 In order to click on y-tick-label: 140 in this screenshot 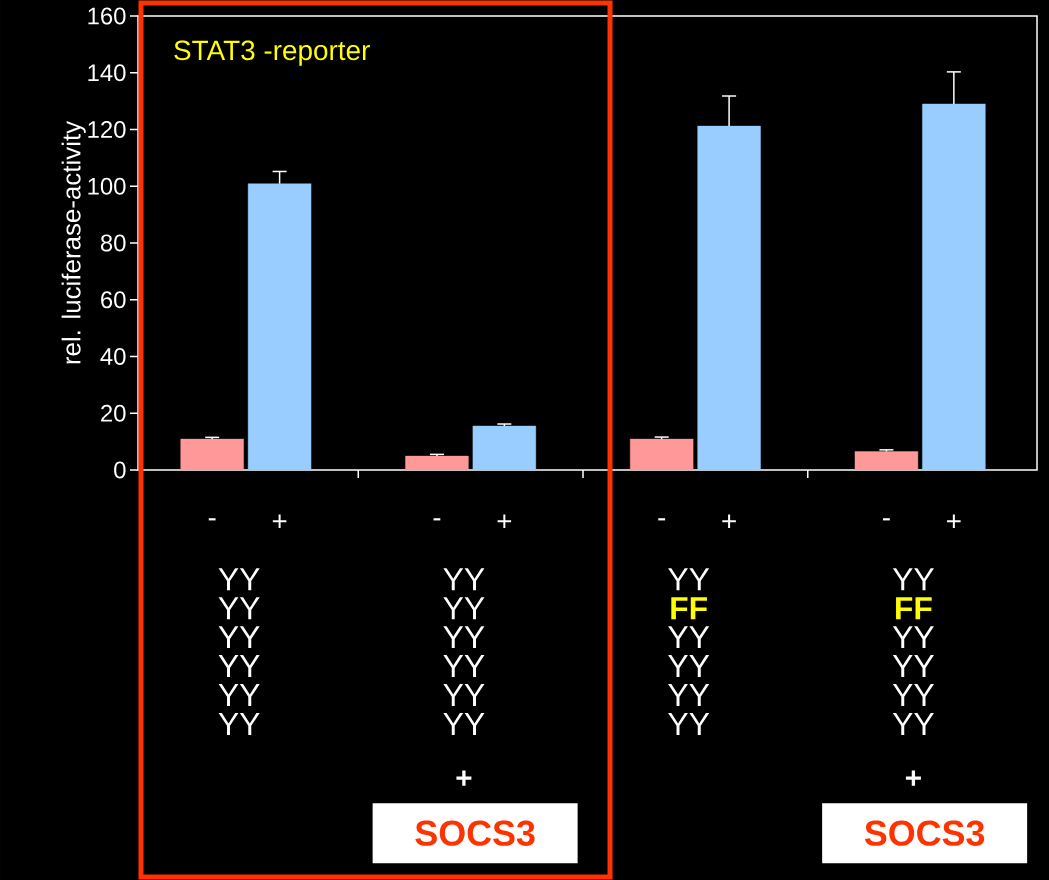, I will do `click(107, 73)`.